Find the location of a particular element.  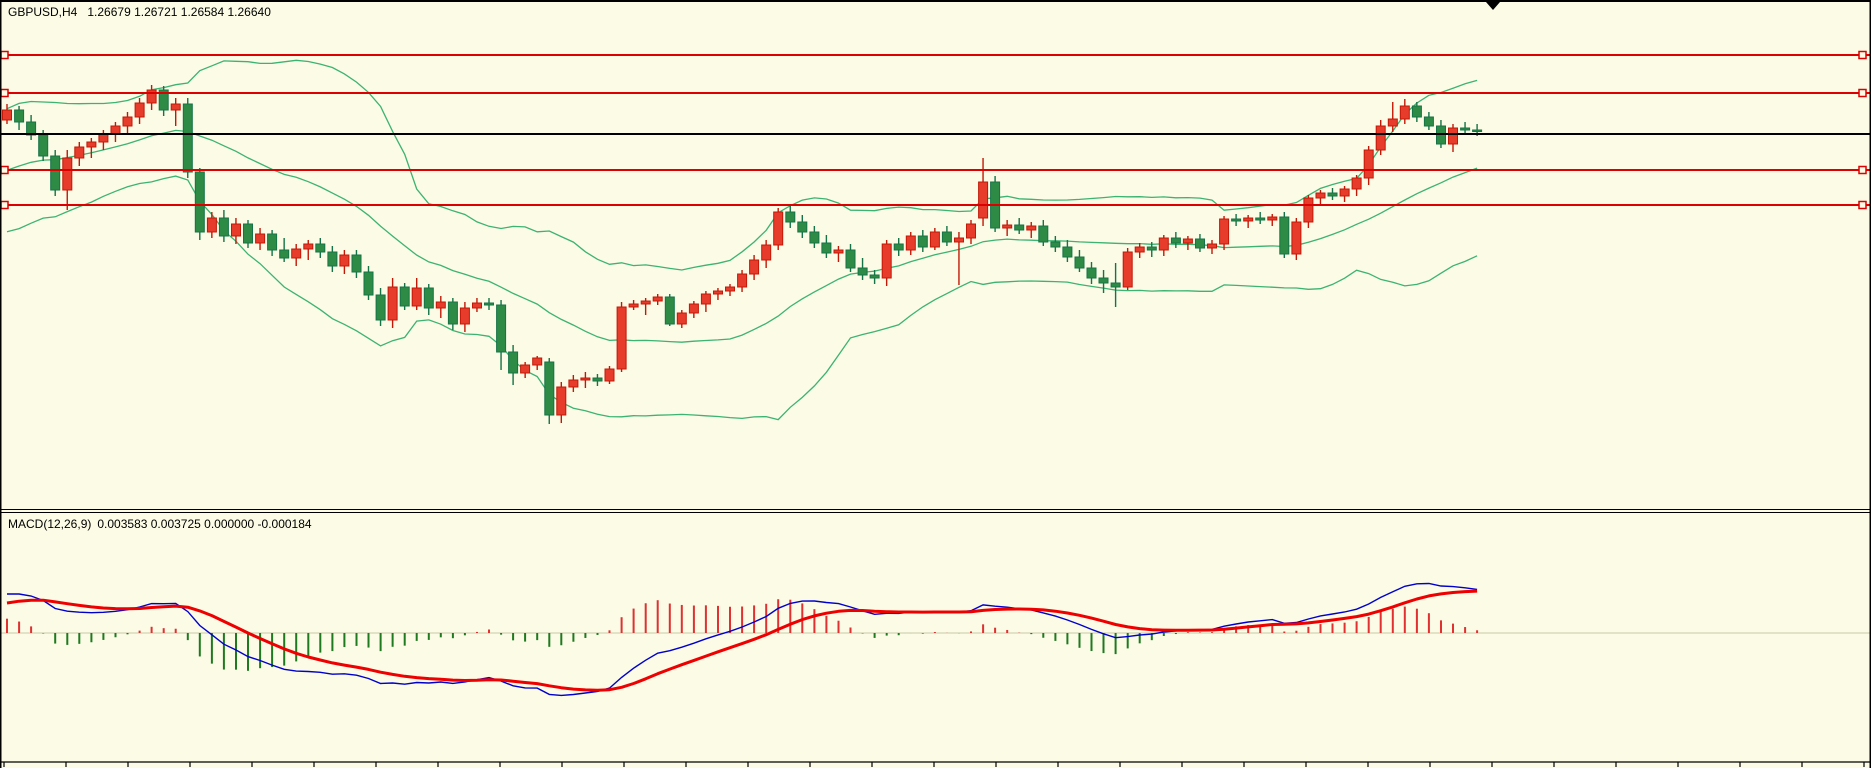

time-axis is located at coordinates (935, 764).